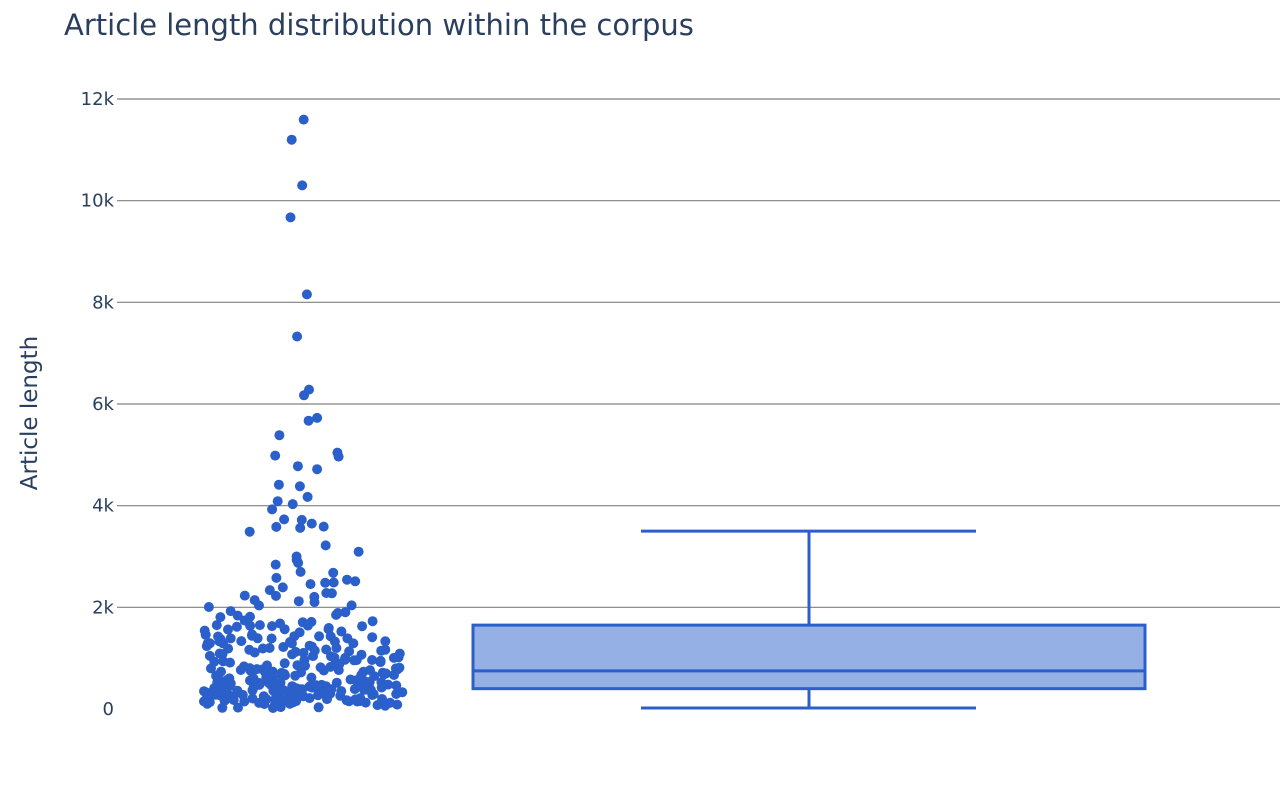 The width and height of the screenshot is (1280, 788). Describe the element at coordinates (809, 619) in the screenshot. I see `box-and-whiskers` at that location.